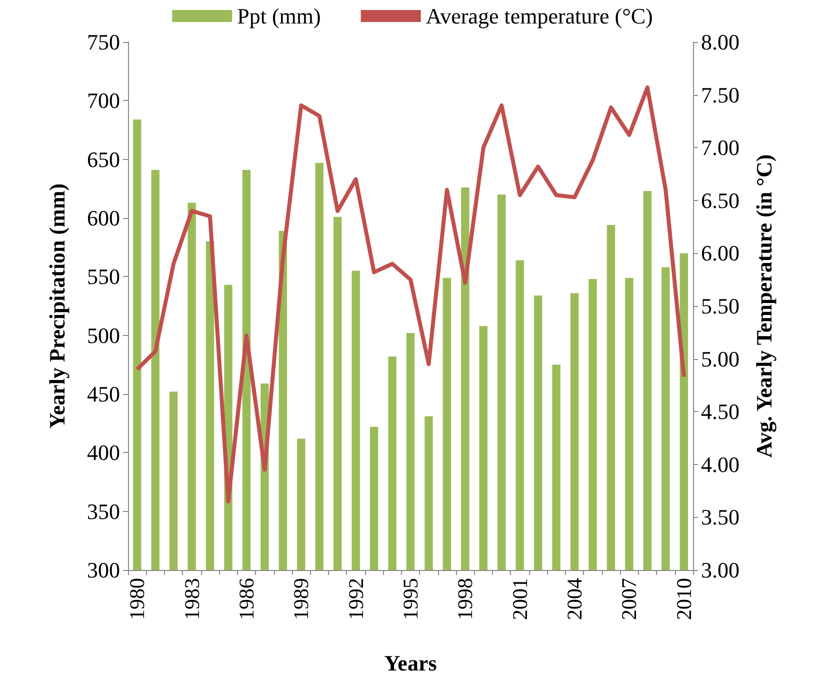  I want to click on y2-tick-label: 3.00, so click(720, 570).